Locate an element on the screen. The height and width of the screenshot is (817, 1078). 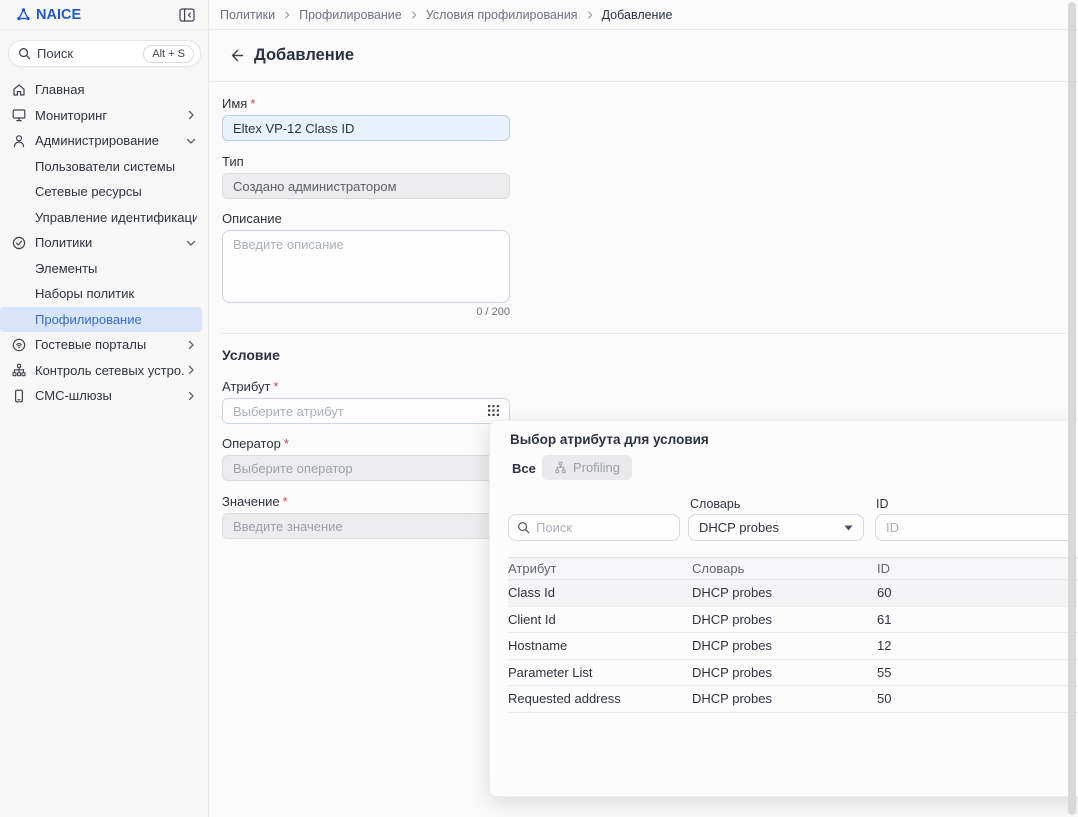
description-field is located at coordinates (366, 266).